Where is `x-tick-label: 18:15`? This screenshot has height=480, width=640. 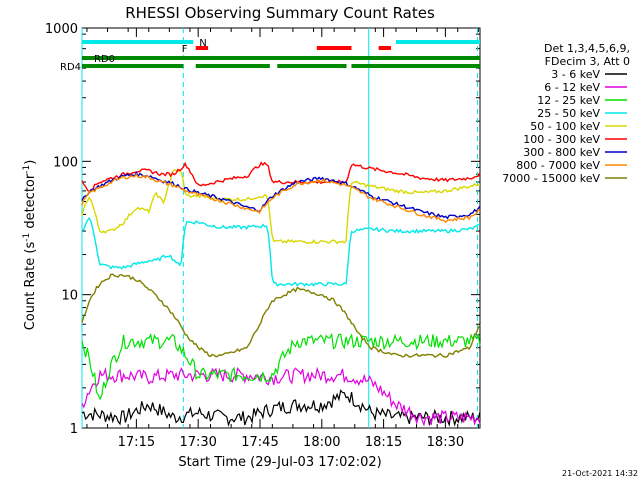 x-tick-label: 18:15 is located at coordinates (383, 442).